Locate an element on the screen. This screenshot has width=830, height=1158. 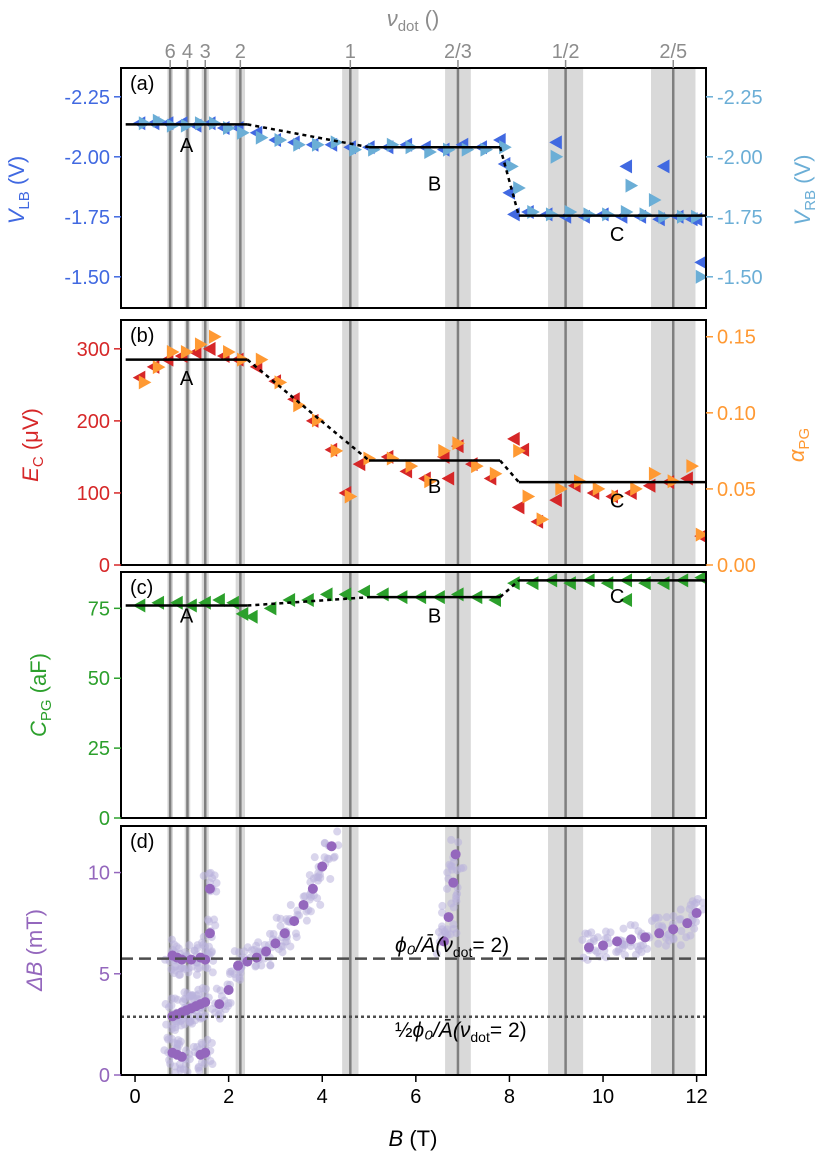
region-label-b-0: A is located at coordinates (187, 379).